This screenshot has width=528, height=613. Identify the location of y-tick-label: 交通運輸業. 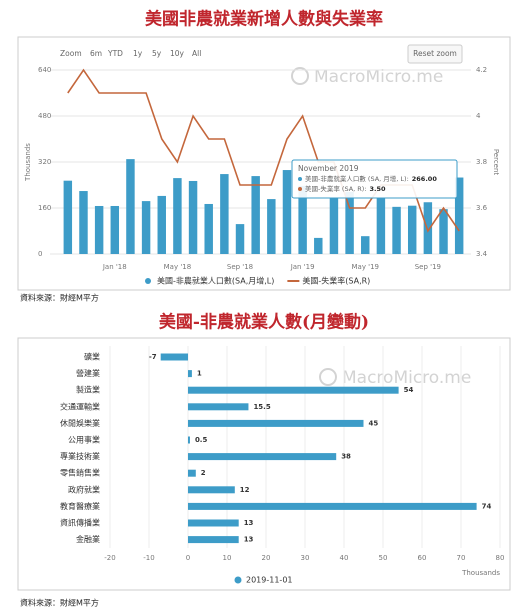
(80, 406).